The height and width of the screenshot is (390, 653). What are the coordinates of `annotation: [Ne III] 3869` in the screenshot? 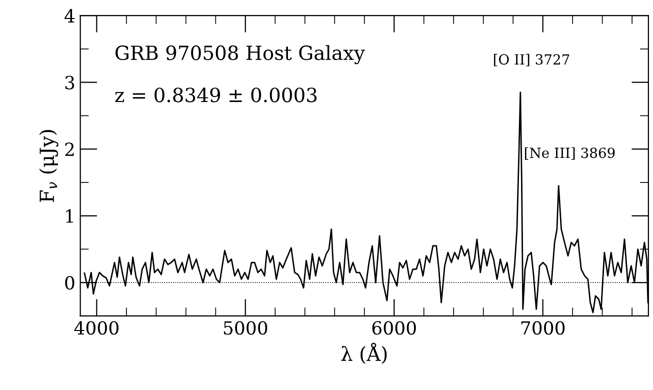 It's located at (569, 153).